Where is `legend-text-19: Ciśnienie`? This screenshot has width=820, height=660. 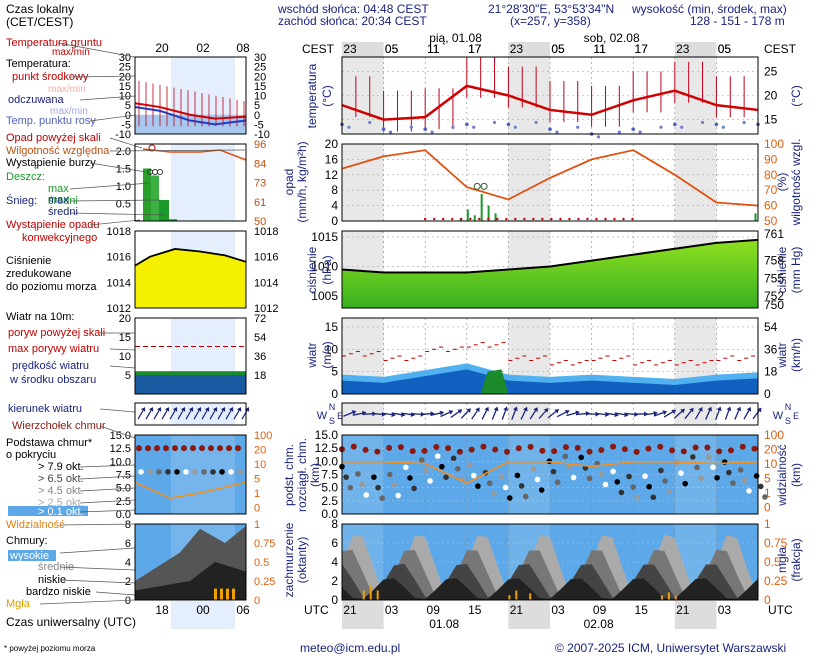 legend-text-19: Ciśnienie is located at coordinates (28, 261).